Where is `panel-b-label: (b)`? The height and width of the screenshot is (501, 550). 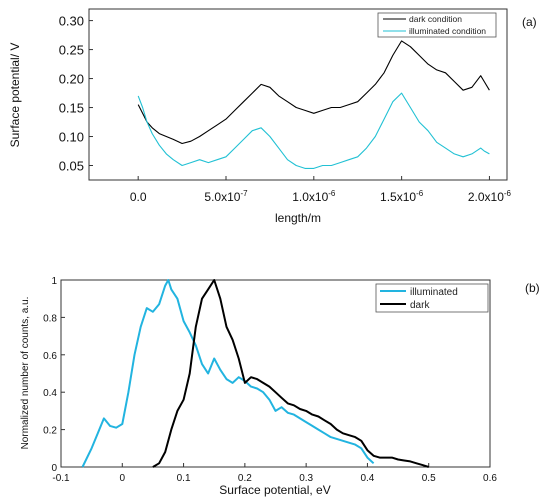 panel-b-label: (b) is located at coordinates (532, 288).